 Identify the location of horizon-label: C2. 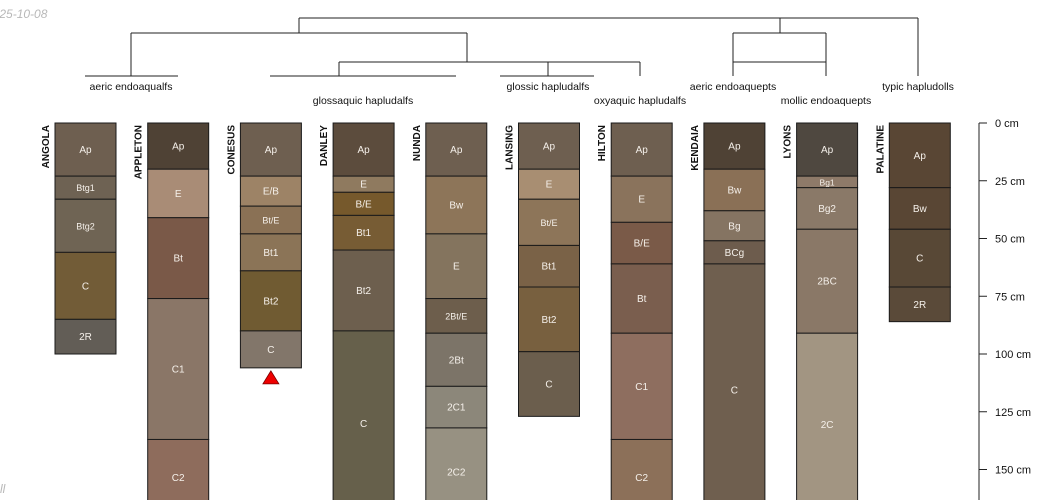
(178, 478).